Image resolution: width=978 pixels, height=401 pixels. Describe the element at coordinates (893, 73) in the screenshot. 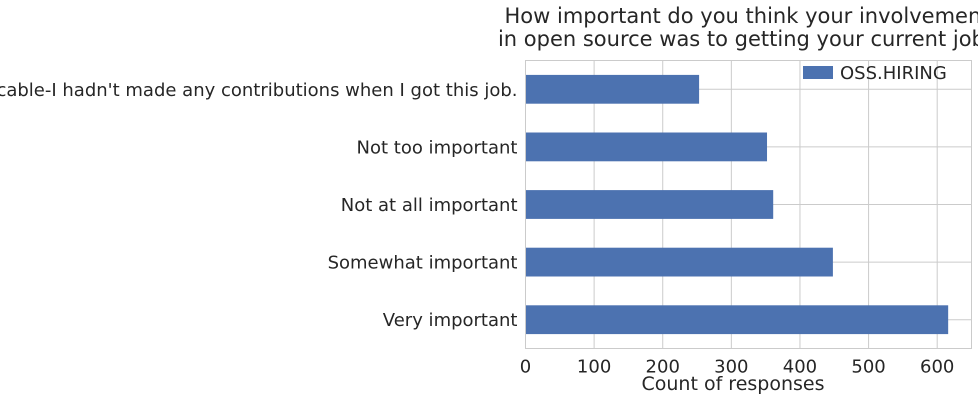

I see `legend-label: OSS.HIRING` at that location.